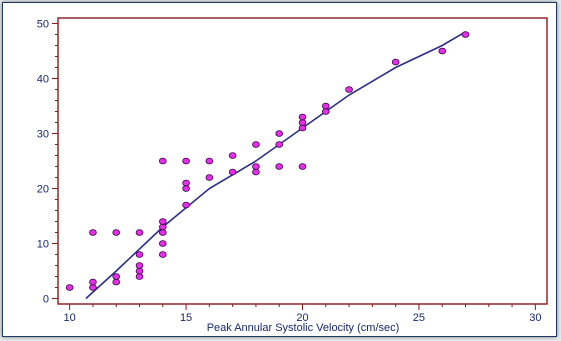 The width and height of the screenshot is (561, 341). I want to click on x-tick-label: 15, so click(186, 318).